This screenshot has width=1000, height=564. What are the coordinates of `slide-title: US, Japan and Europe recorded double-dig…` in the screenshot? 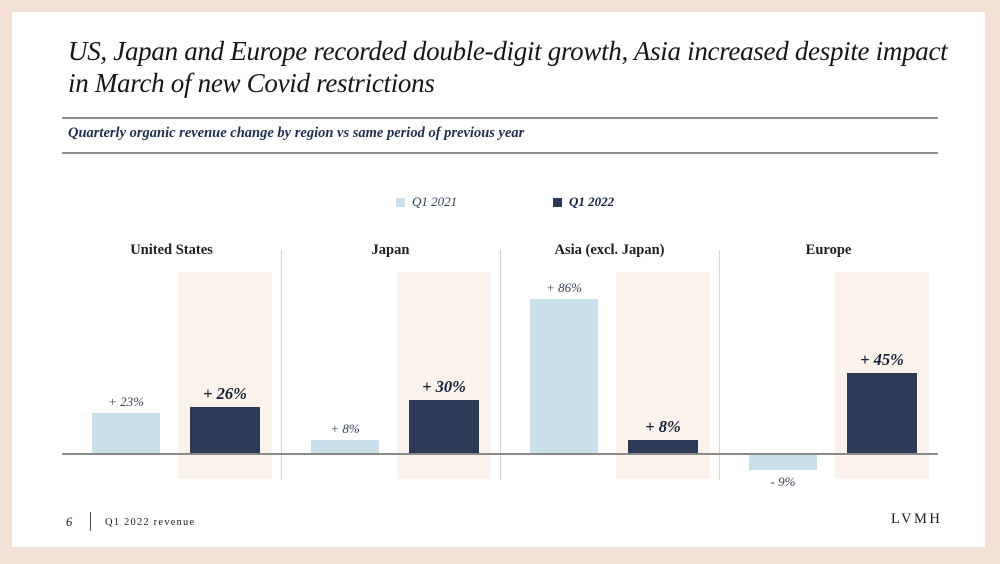 It's located at (508, 67).